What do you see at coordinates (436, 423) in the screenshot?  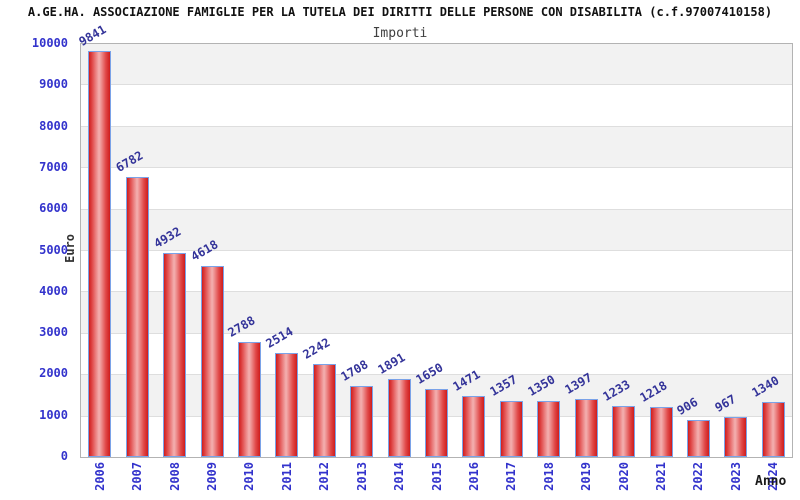 I see `chart-bar-2015` at bounding box center [436, 423].